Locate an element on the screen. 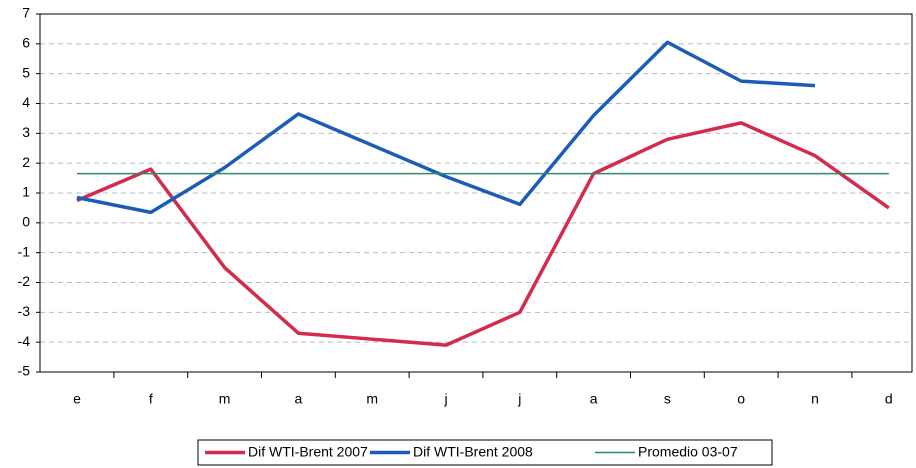  y-tick-label: 7 is located at coordinates (26, 13).